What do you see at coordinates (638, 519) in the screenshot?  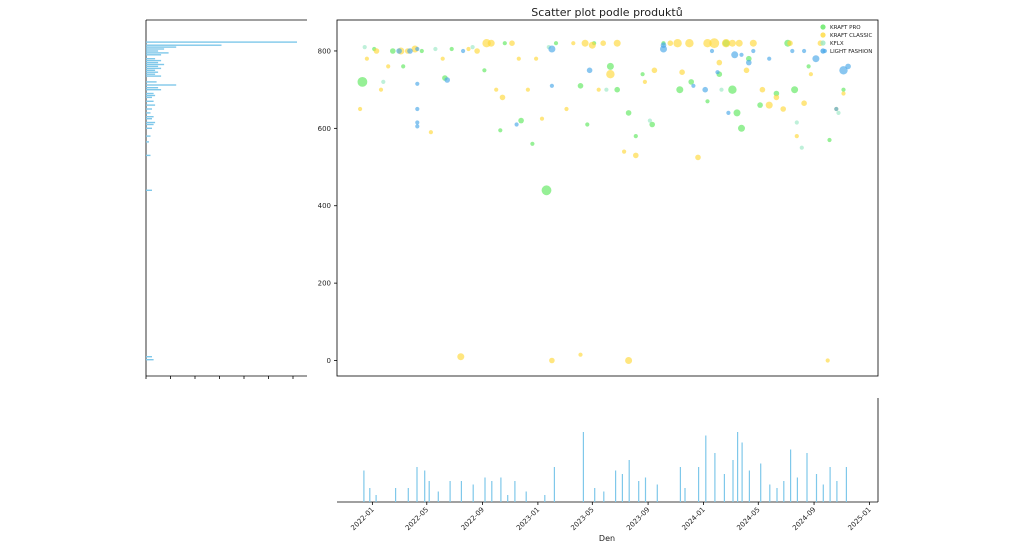 I see `x-tick-label: 2023-09` at bounding box center [638, 519].